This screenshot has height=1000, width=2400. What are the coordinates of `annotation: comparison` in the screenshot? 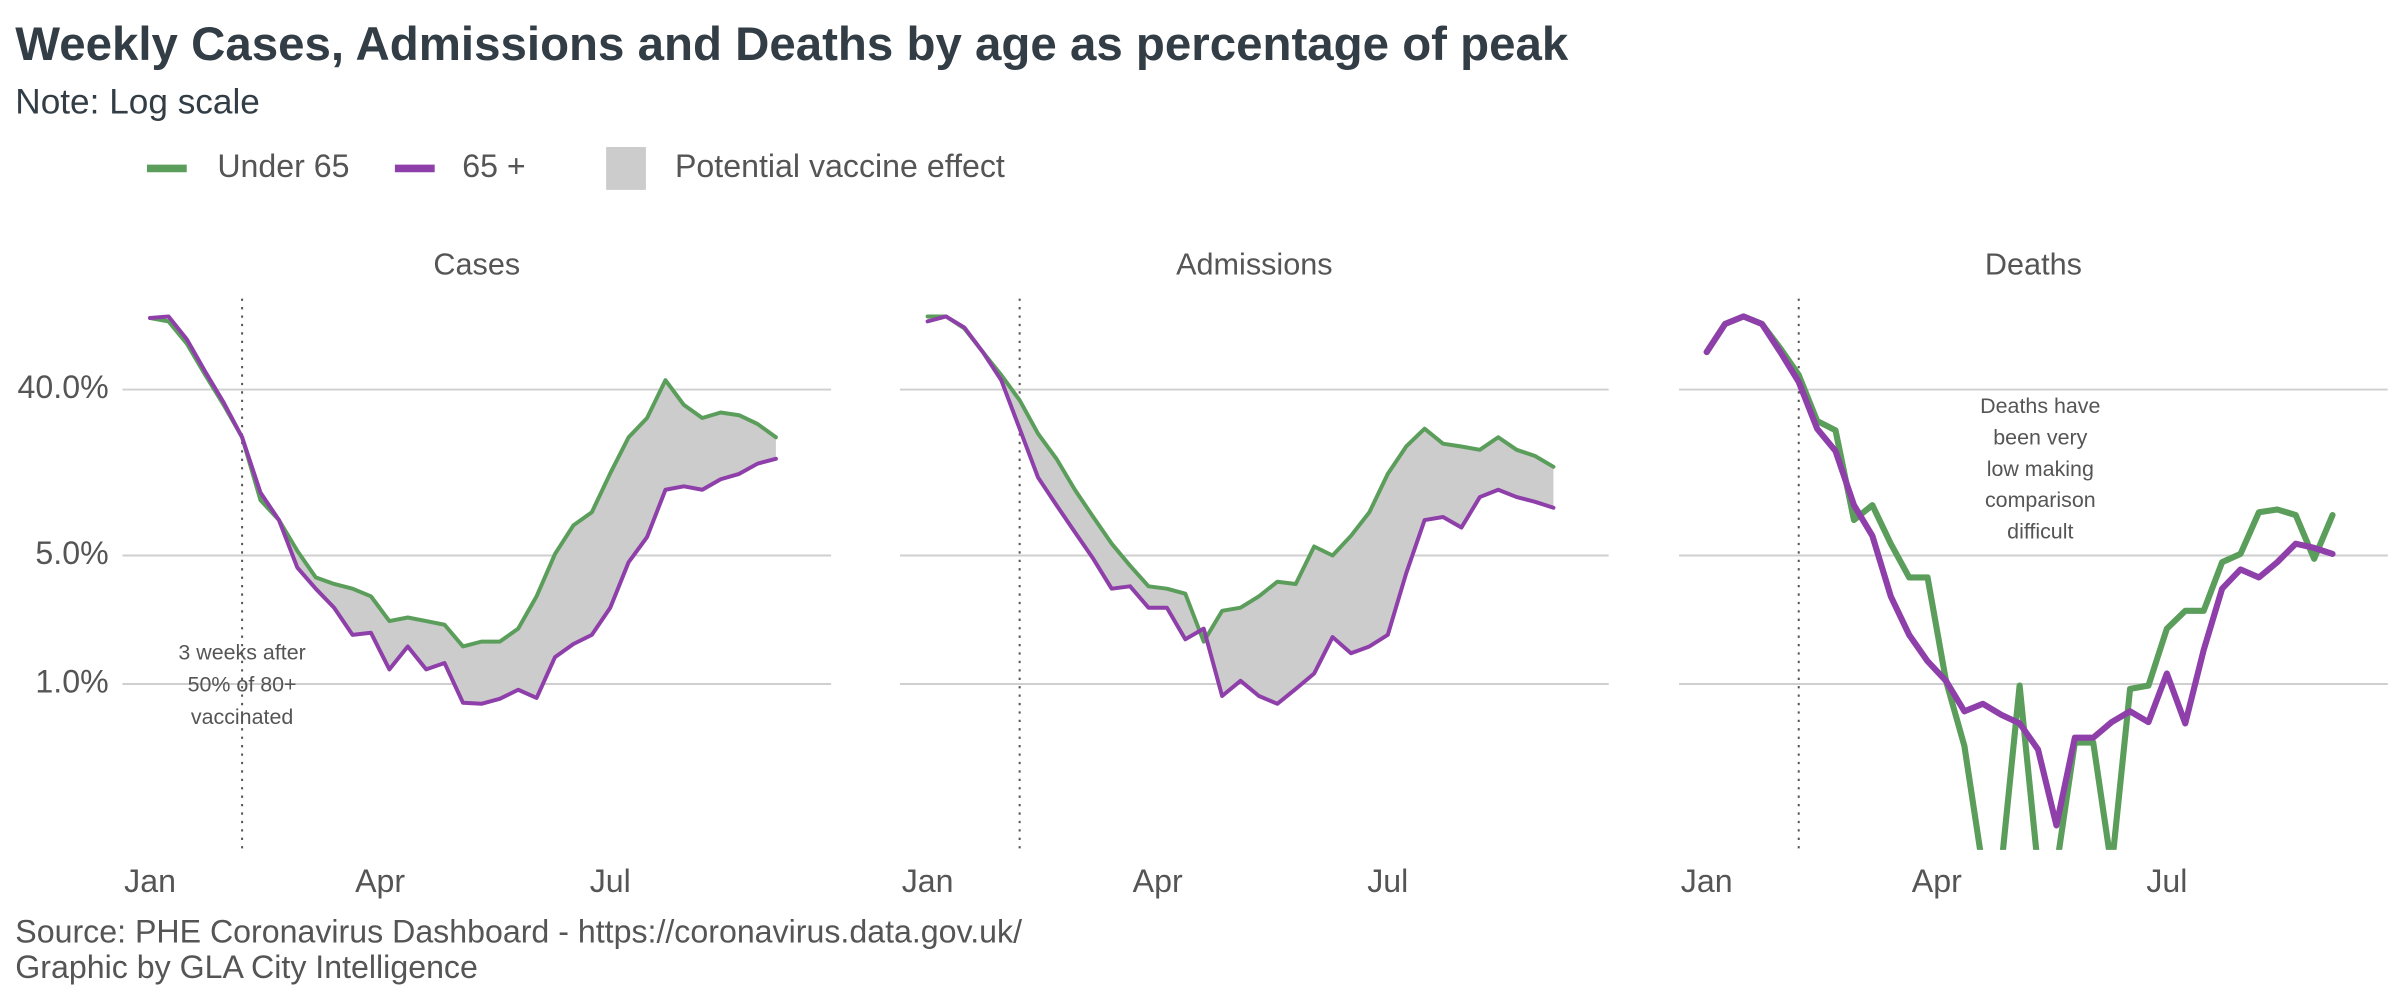 It's located at (2040, 500).